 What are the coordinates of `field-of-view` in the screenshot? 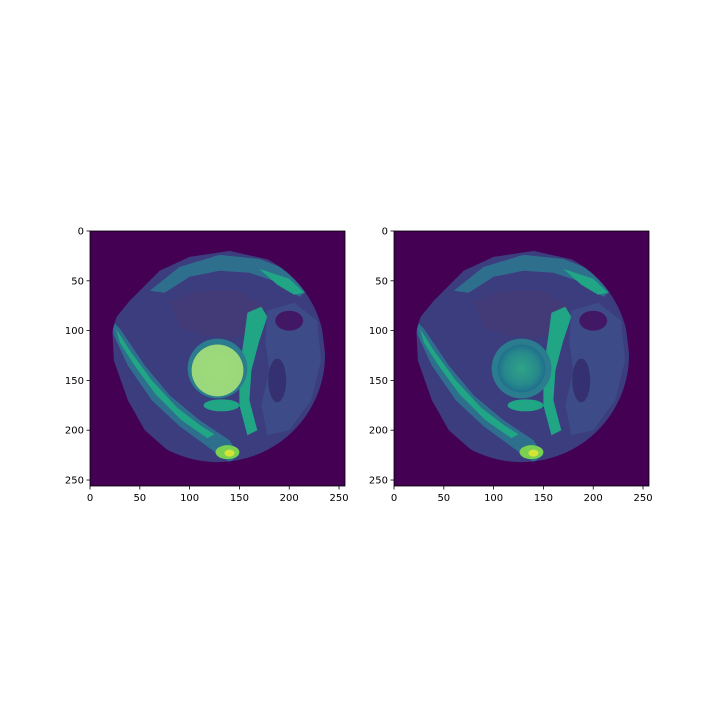 It's located at (522, 356).